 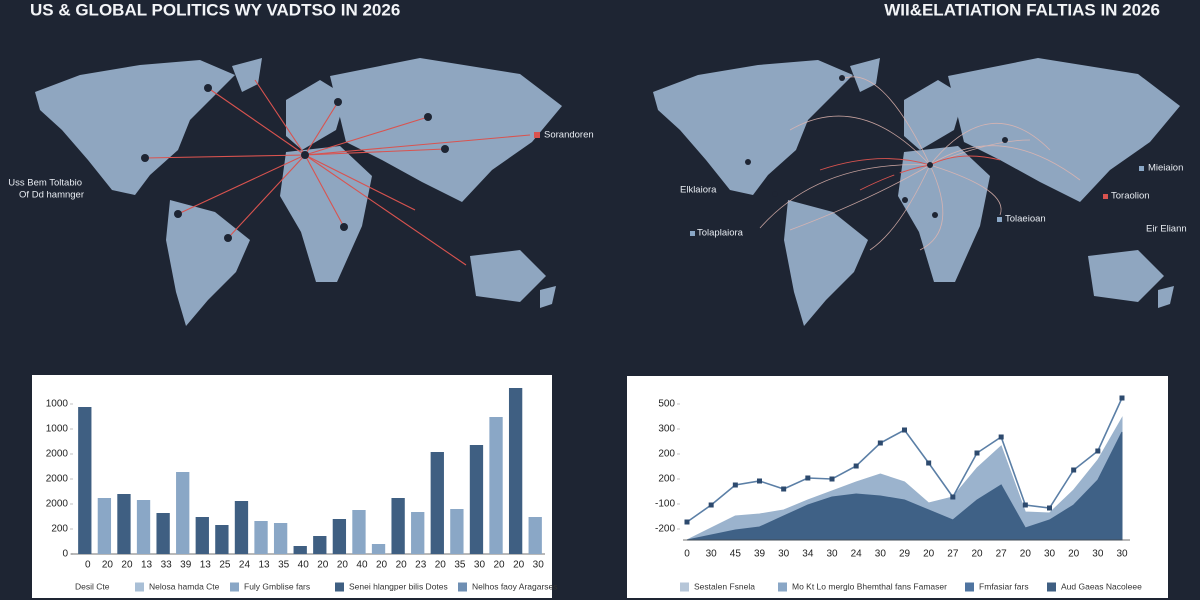 What do you see at coordinates (665, 529) in the screenshot?
I see `y-tick-label: -200` at bounding box center [665, 529].